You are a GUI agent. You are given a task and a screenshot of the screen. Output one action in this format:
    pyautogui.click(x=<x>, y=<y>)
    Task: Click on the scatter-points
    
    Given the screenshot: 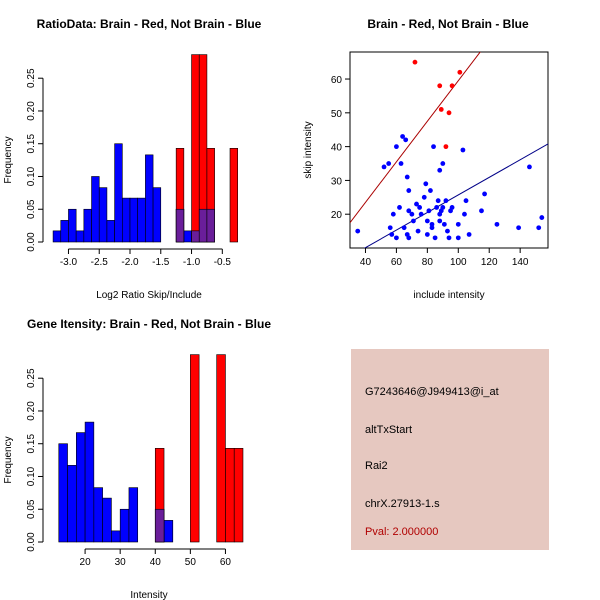 What is the action you would take?
    pyautogui.click(x=450, y=150)
    